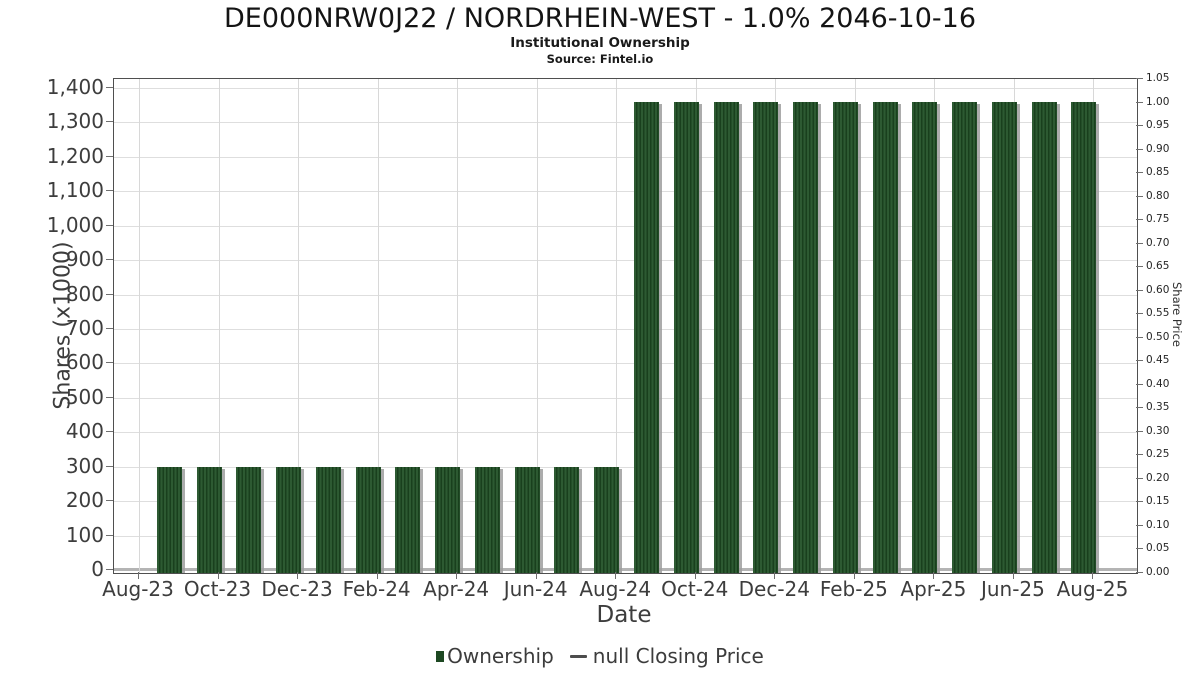 This screenshot has width=1200, height=675. Describe the element at coordinates (84, 431) in the screenshot. I see `y-tick-label-left: 400` at that location.